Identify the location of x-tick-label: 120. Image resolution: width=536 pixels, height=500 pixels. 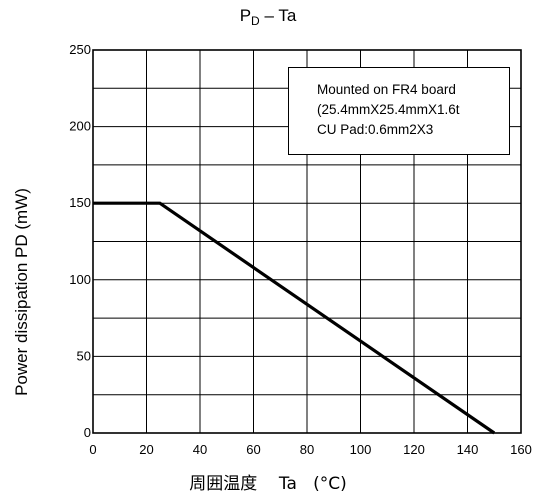
(414, 449).